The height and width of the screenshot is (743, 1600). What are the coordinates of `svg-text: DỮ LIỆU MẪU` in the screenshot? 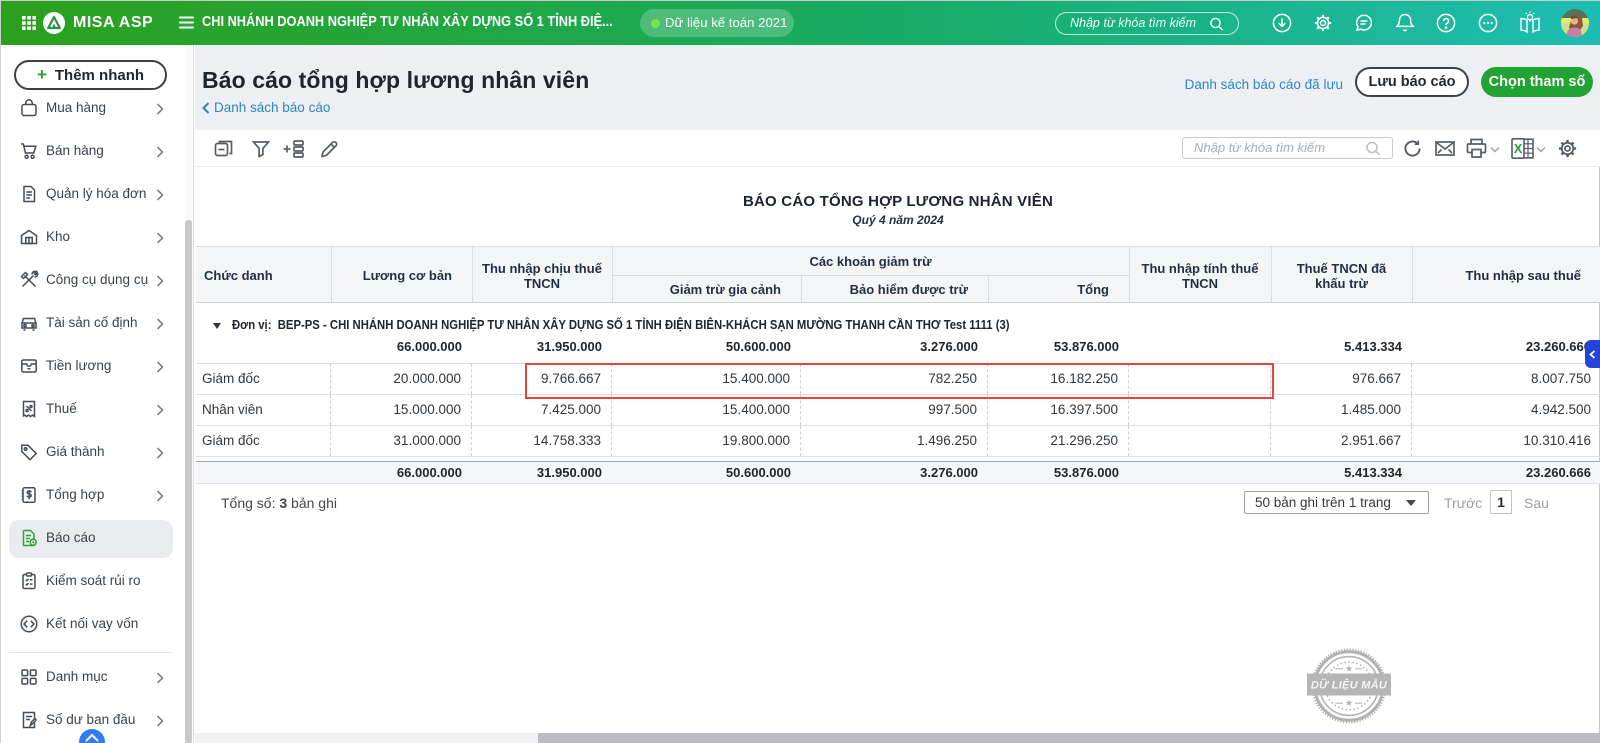 It's located at (1349, 684).